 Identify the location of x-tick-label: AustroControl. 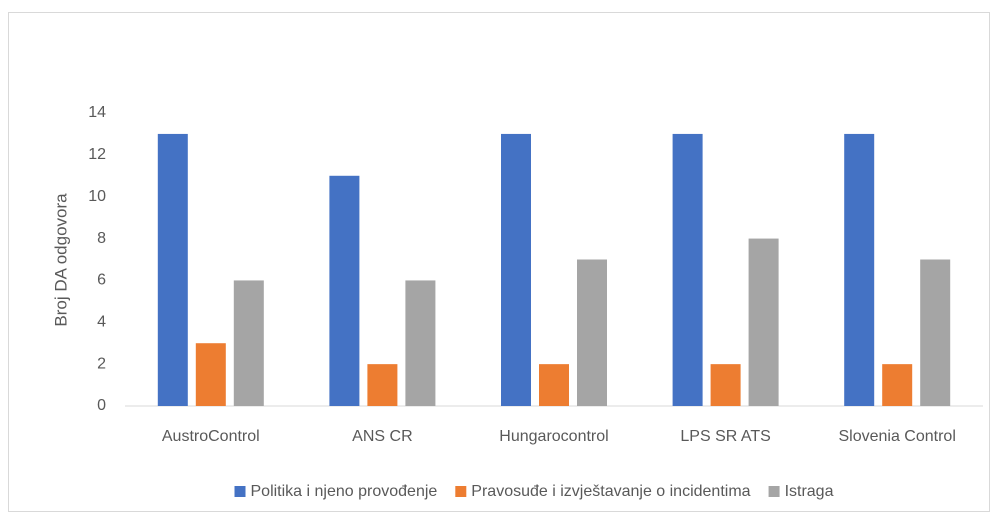
(211, 436).